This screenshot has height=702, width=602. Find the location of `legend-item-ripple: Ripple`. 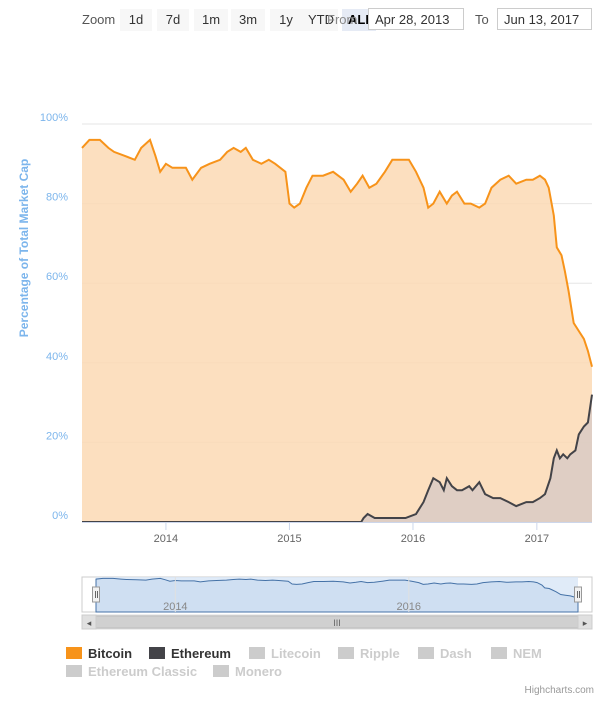

legend-item-ripple: Ripple is located at coordinates (369, 654).